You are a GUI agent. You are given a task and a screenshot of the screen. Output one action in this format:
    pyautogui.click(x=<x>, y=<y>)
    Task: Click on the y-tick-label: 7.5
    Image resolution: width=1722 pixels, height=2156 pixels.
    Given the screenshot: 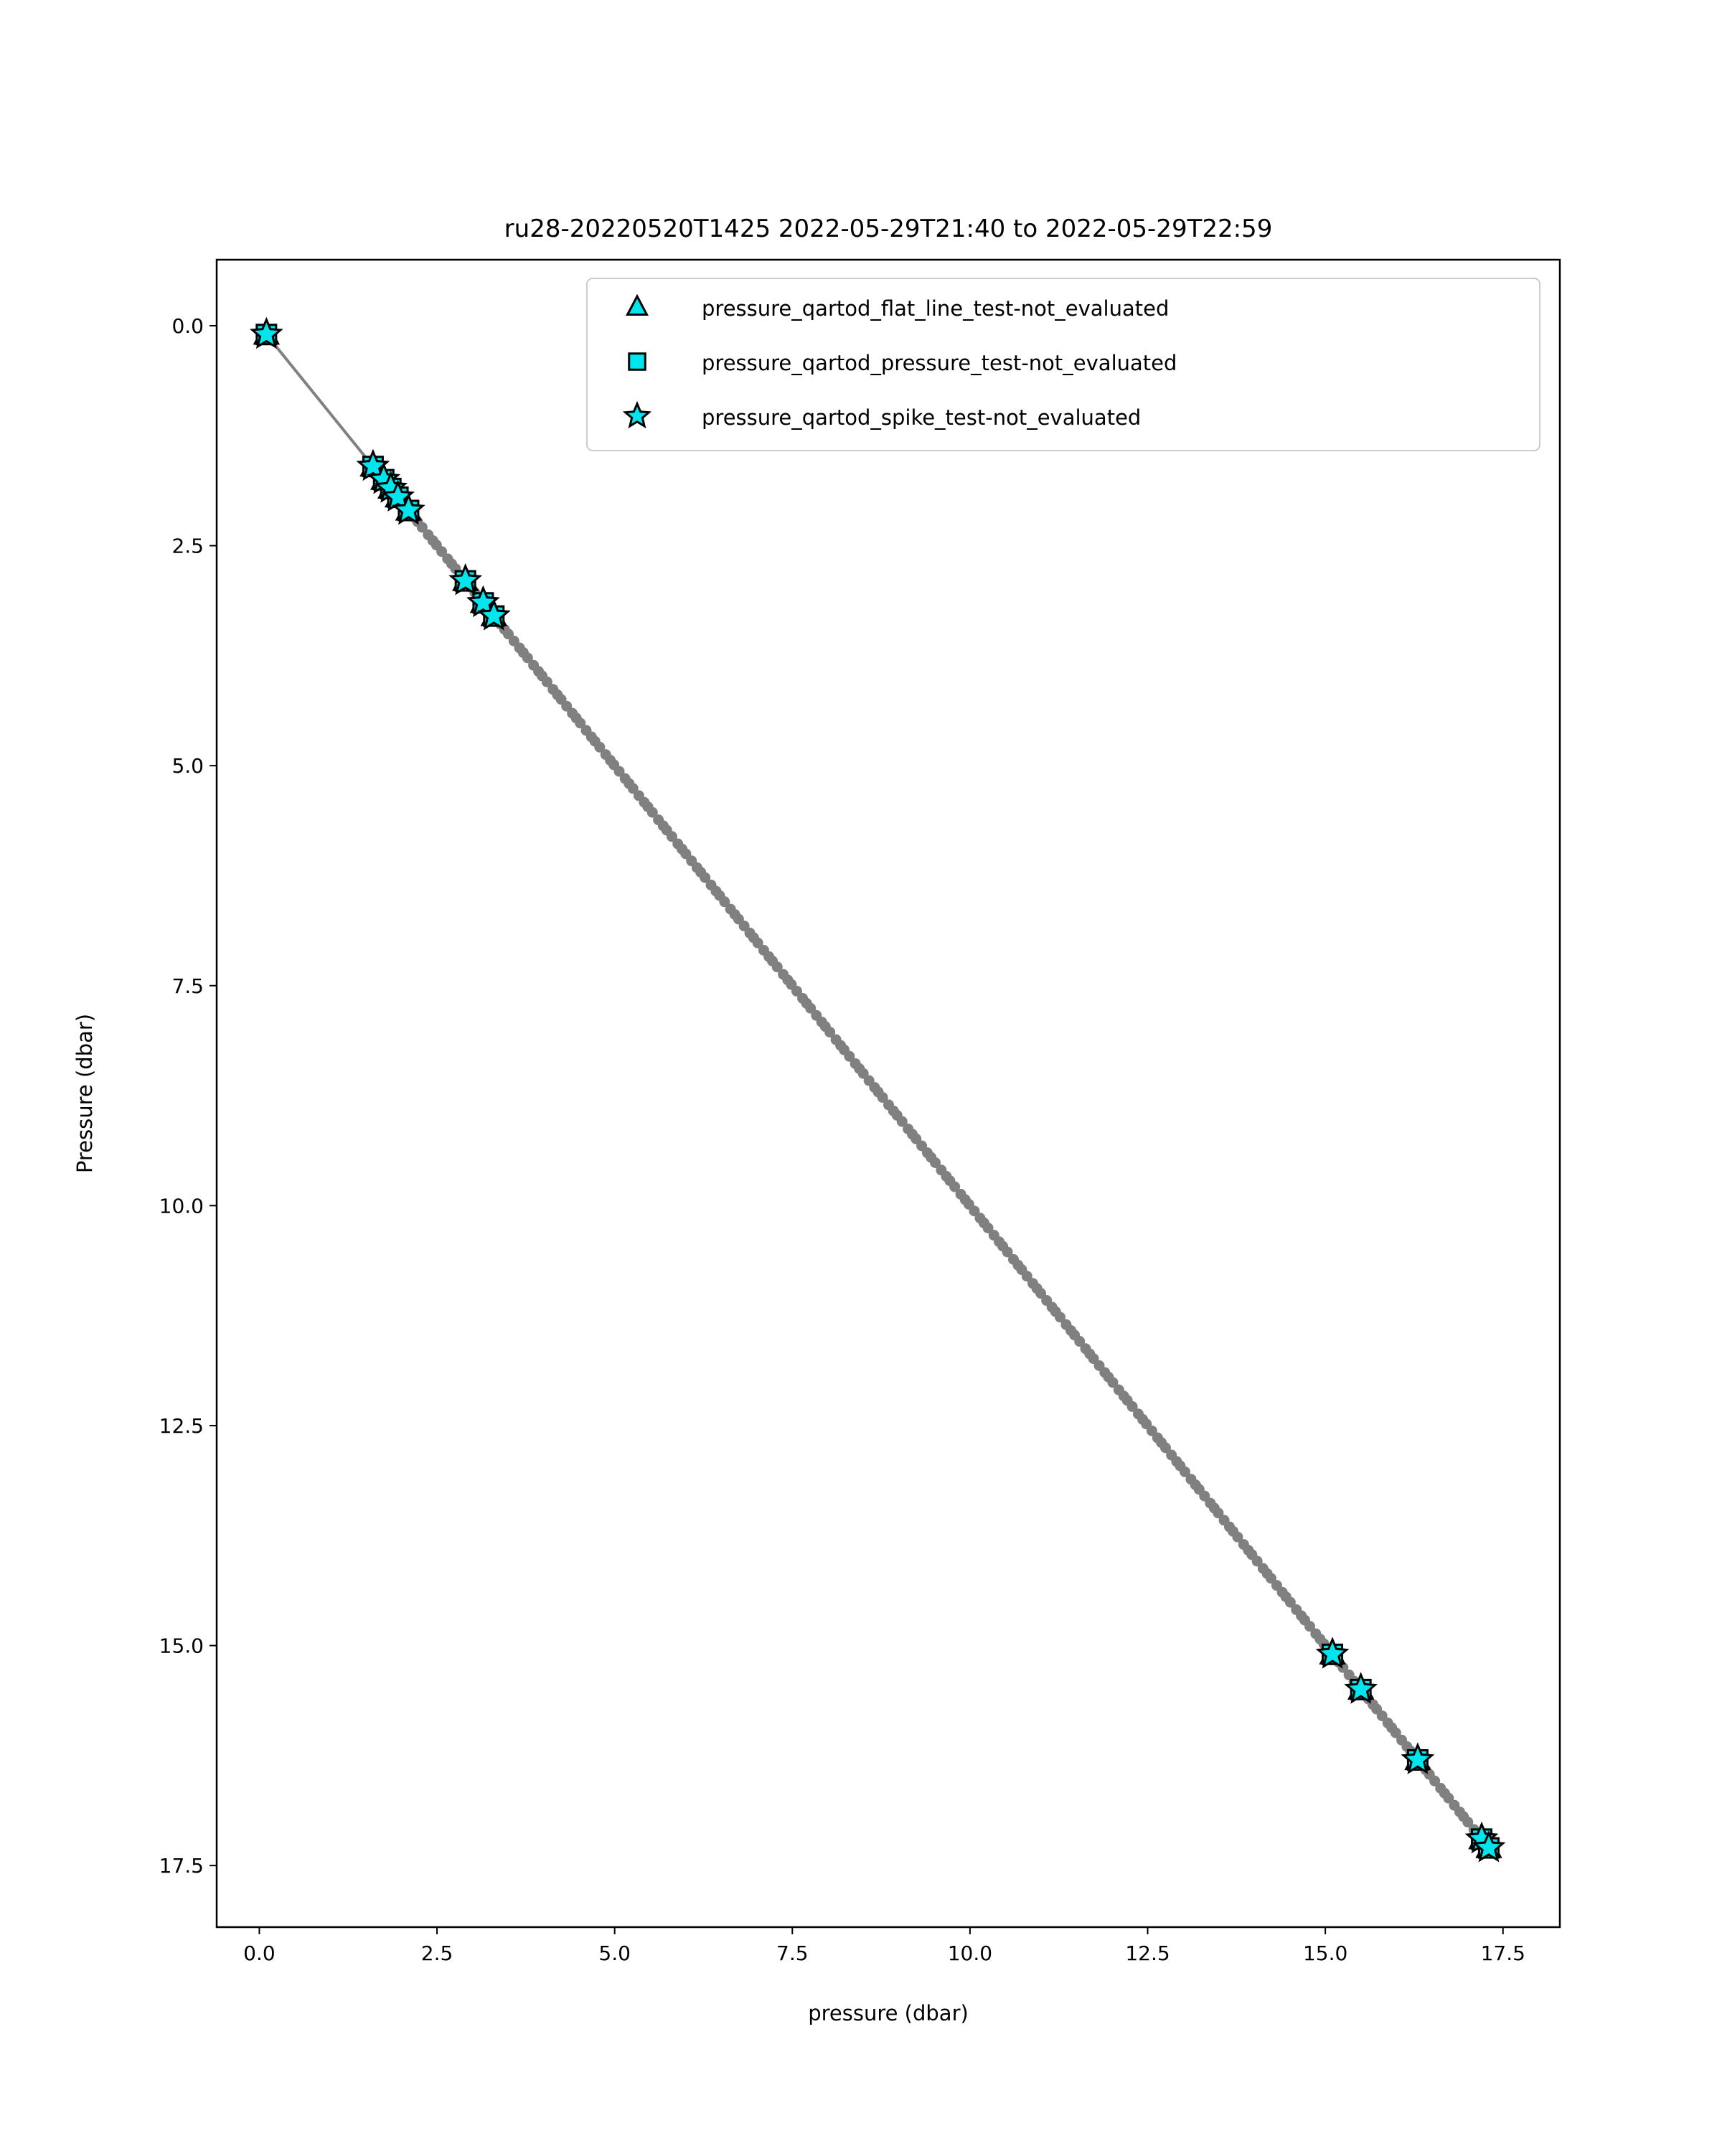 What is the action you would take?
    pyautogui.click(x=188, y=986)
    